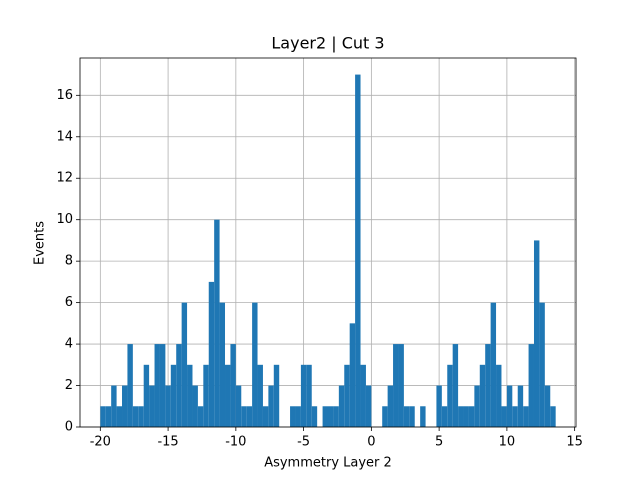 This screenshot has height=484, width=640. Describe the element at coordinates (235, 442) in the screenshot. I see `x-tick-label: -10` at that location.